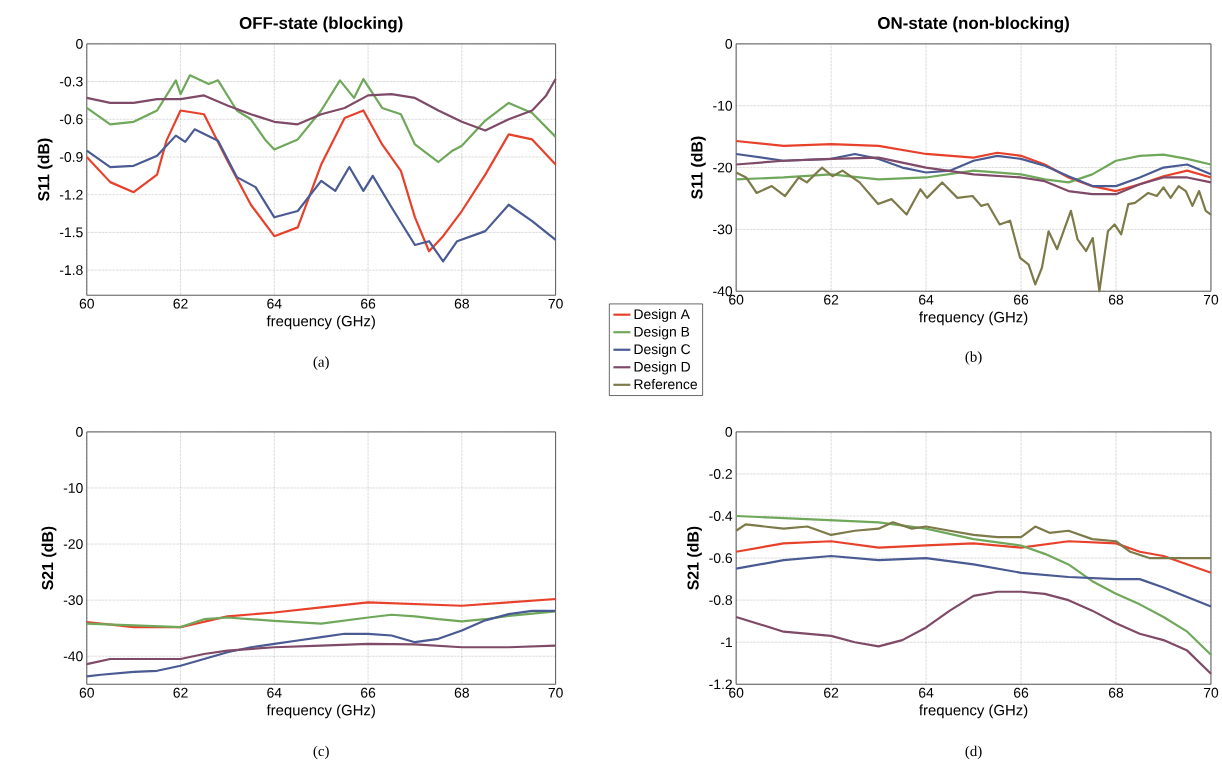 Image resolution: width=1222 pixels, height=769 pixels. What do you see at coordinates (666, 384) in the screenshot?
I see `legend-label: Reference` at bounding box center [666, 384].